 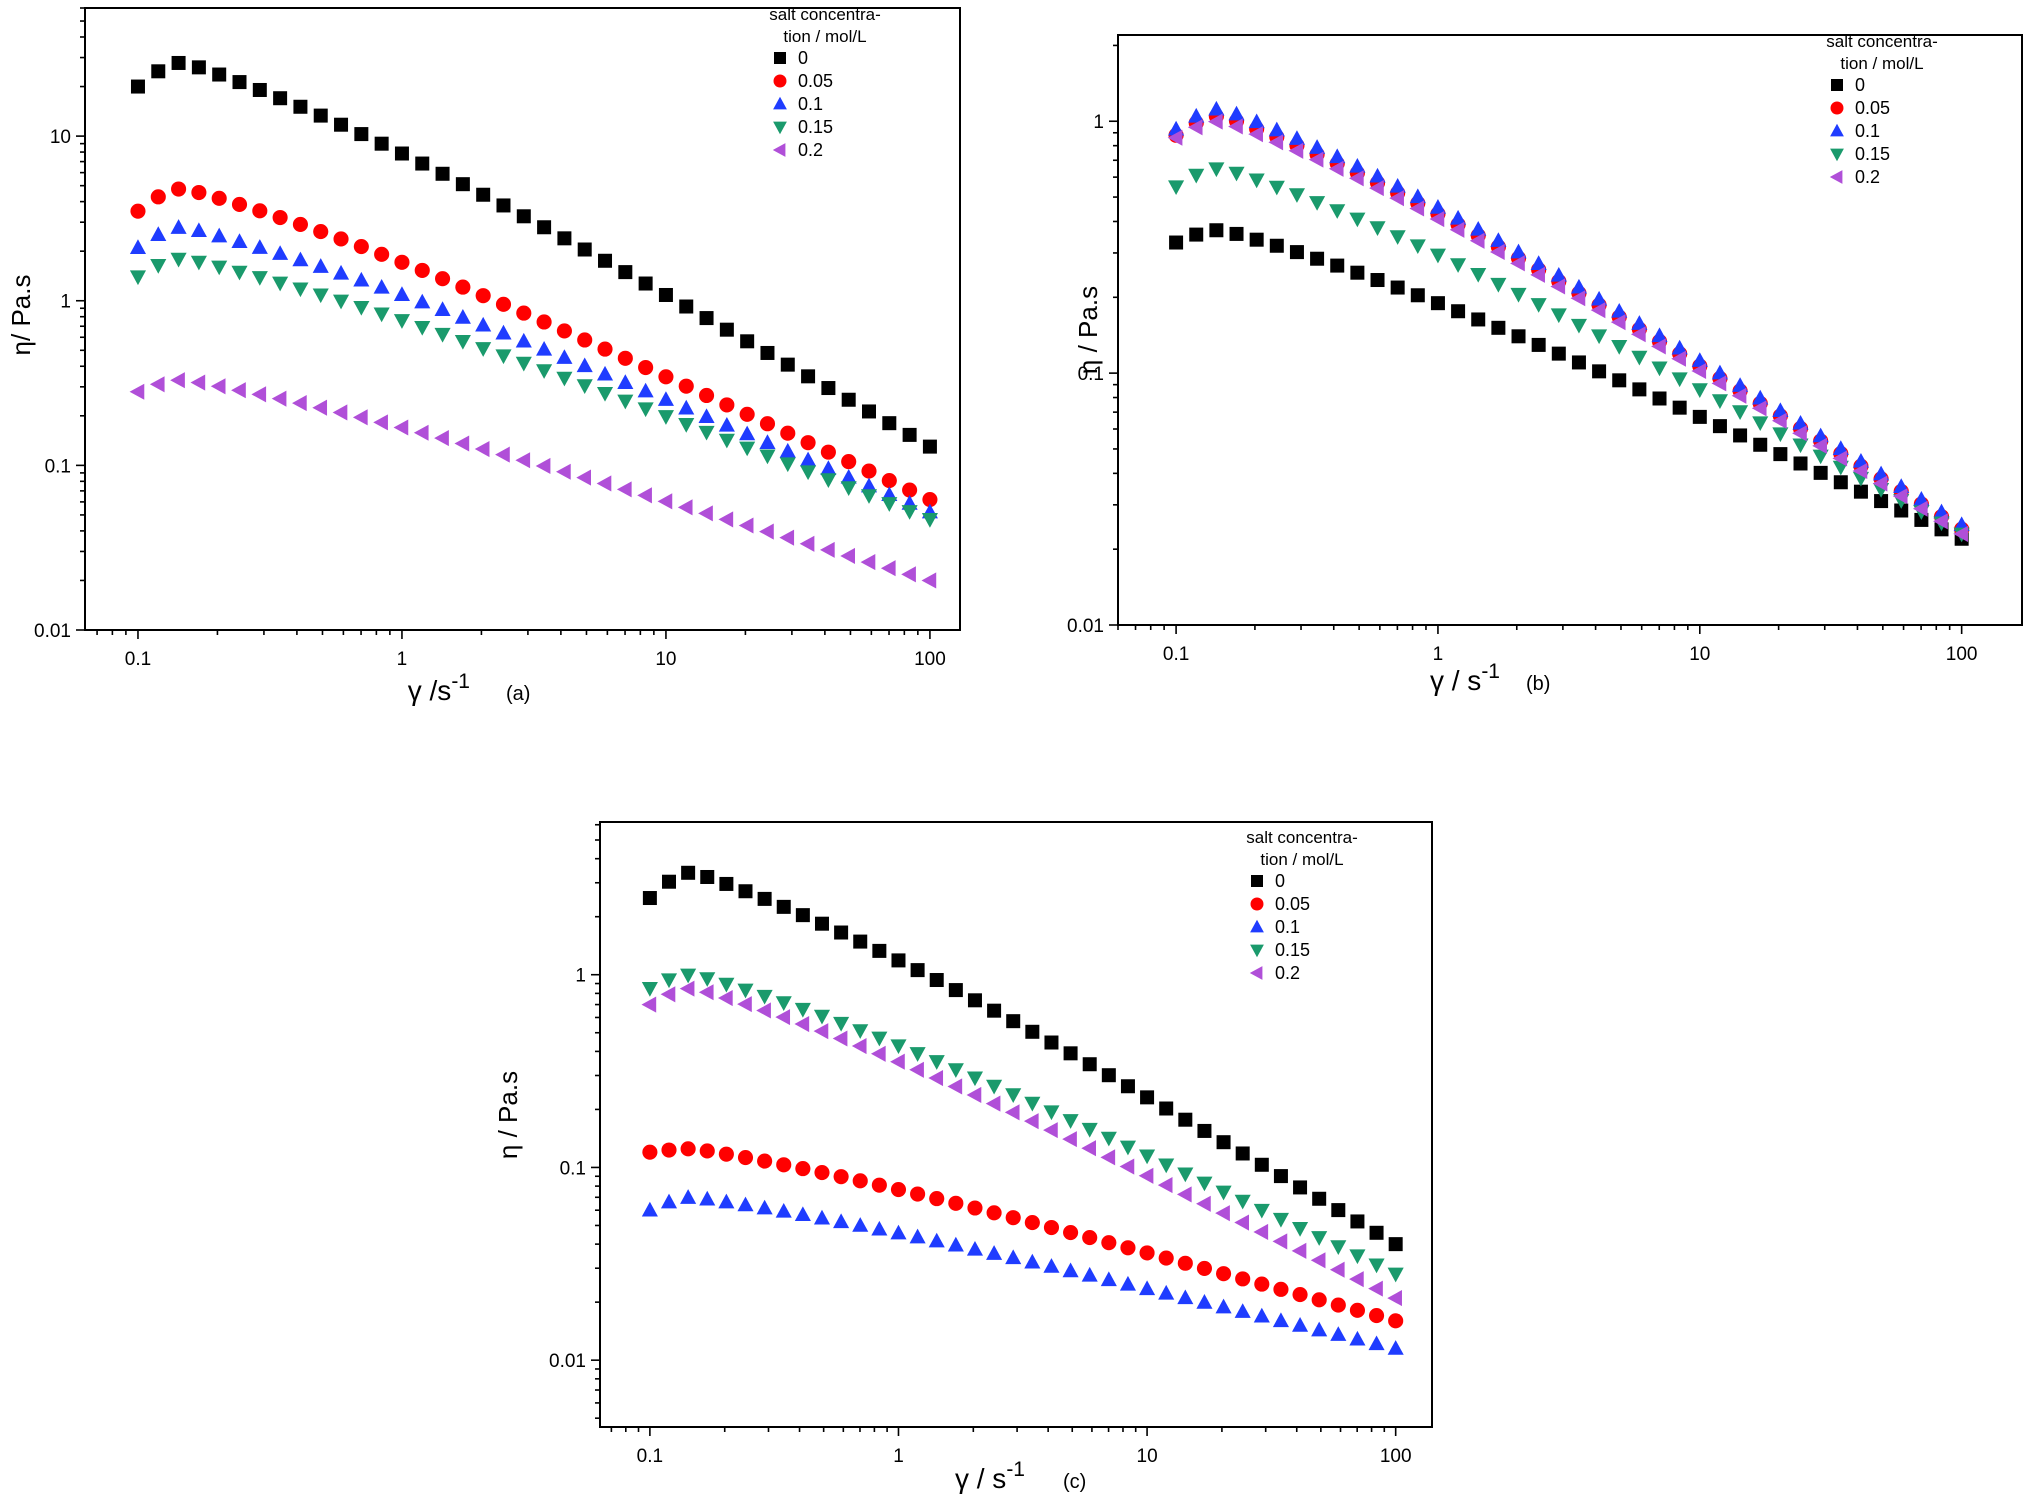 I want to click on x-tick-label: 0.1, so click(x=1176, y=654).